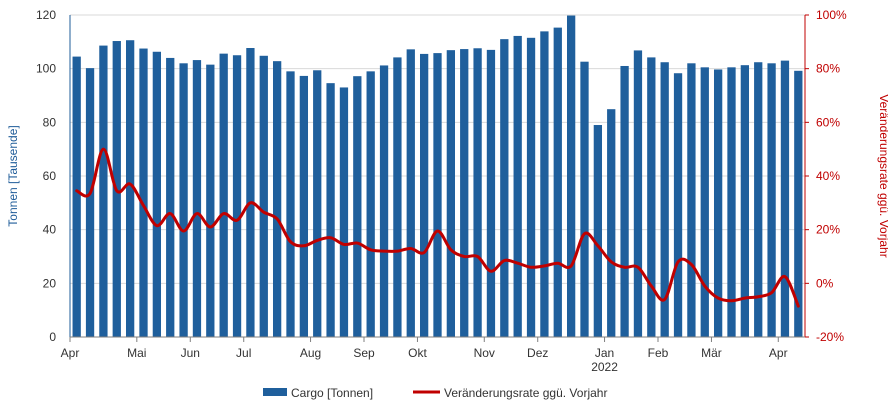 The height and width of the screenshot is (405, 888). I want to click on left-tick-label: 60, so click(50, 176).